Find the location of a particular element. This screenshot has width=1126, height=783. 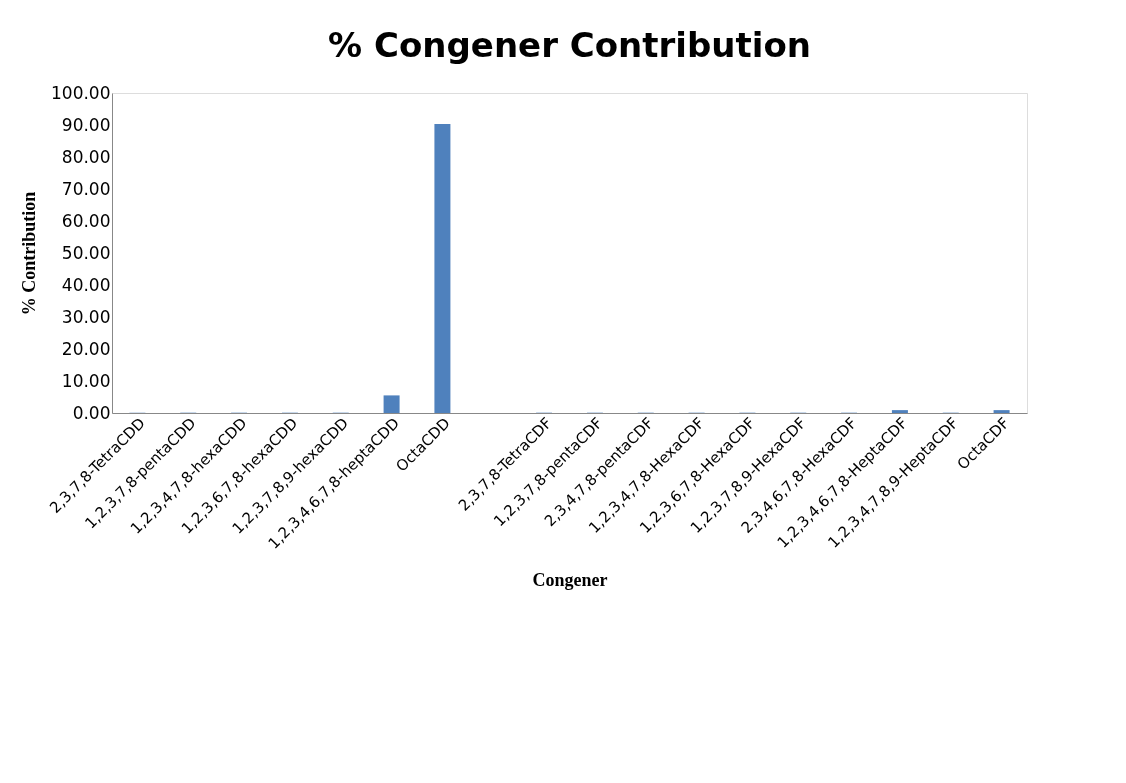

y-tick-label: 30.00 is located at coordinates (86, 316).